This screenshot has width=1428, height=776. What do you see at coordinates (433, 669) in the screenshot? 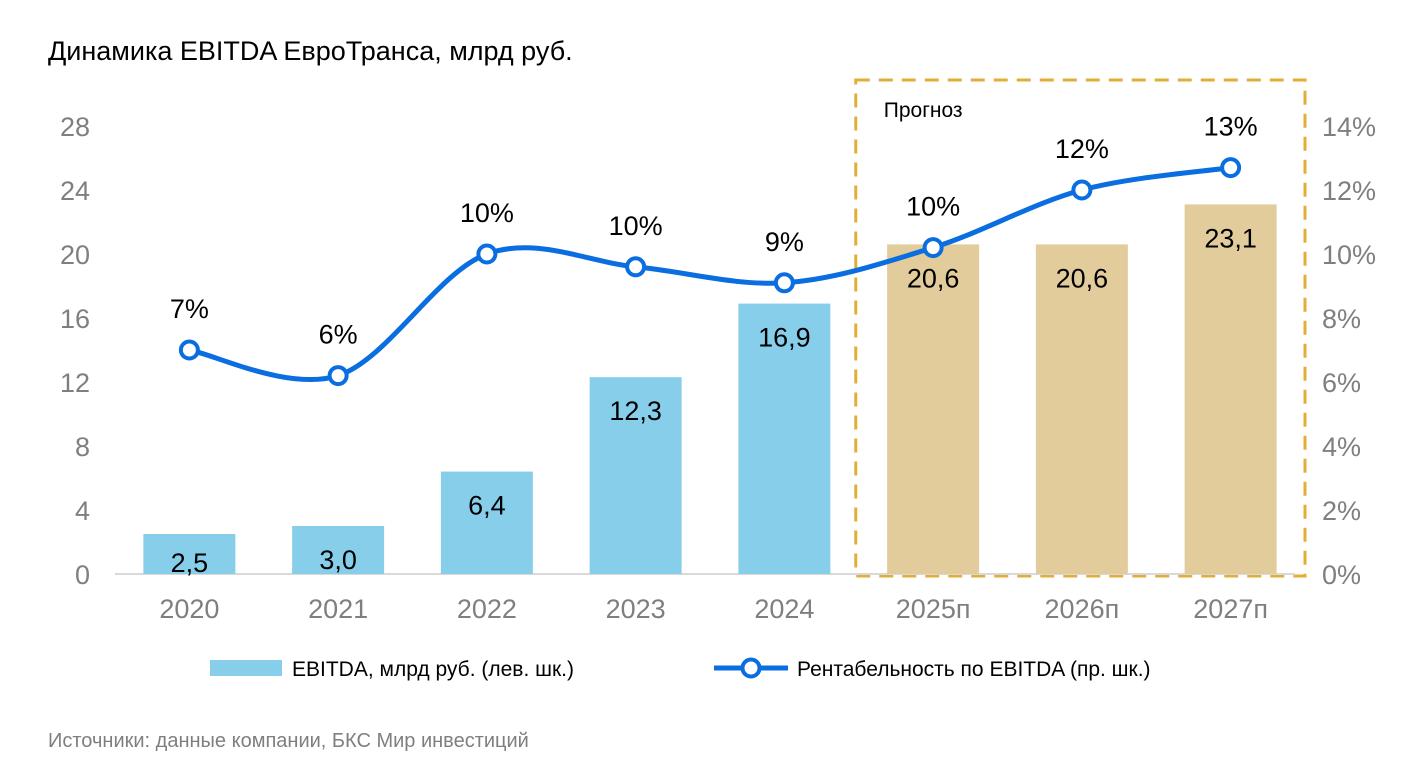
I see `legend-bar-label: EBITDA, млрд руб. (лев. шк.)` at bounding box center [433, 669].